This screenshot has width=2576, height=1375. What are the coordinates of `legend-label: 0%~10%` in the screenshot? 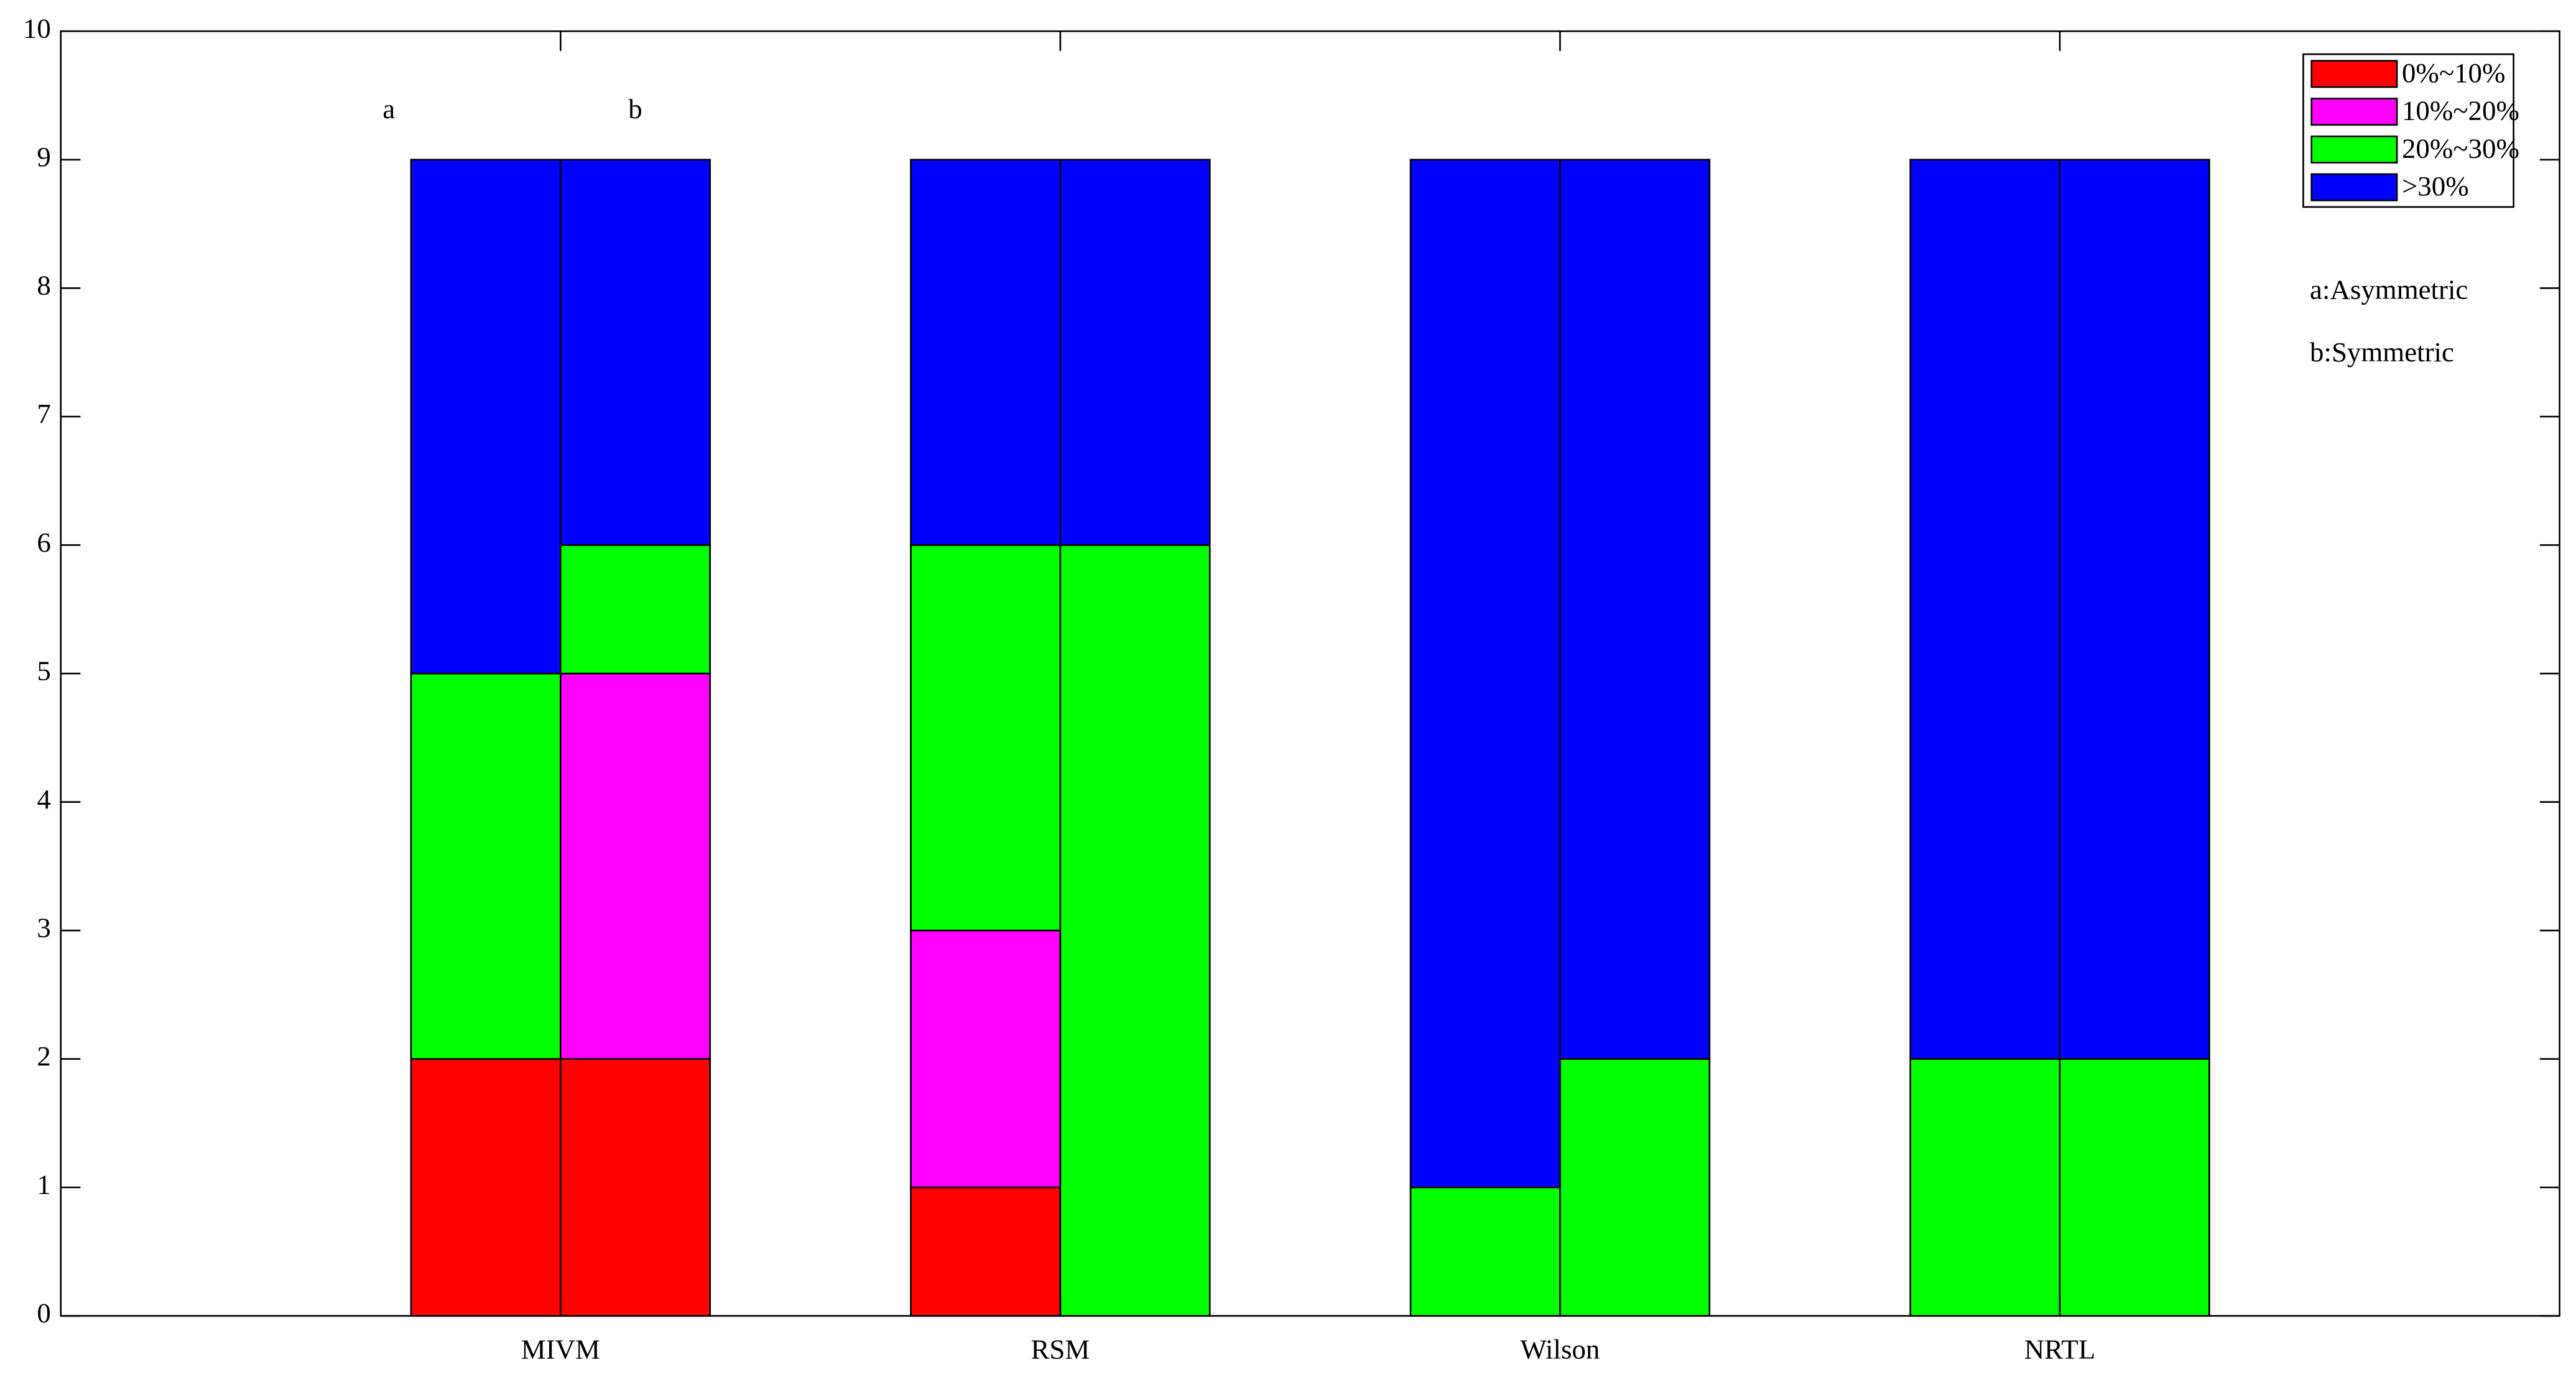 It's located at (2454, 72).